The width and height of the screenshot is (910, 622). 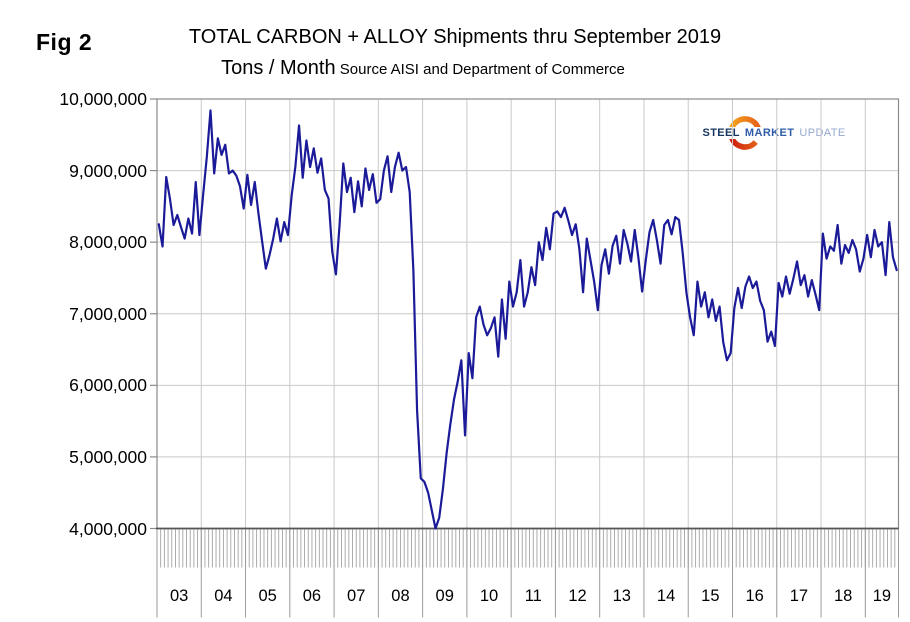 What do you see at coordinates (64, 42) in the screenshot?
I see `figure-number-label: Fig 2` at bounding box center [64, 42].